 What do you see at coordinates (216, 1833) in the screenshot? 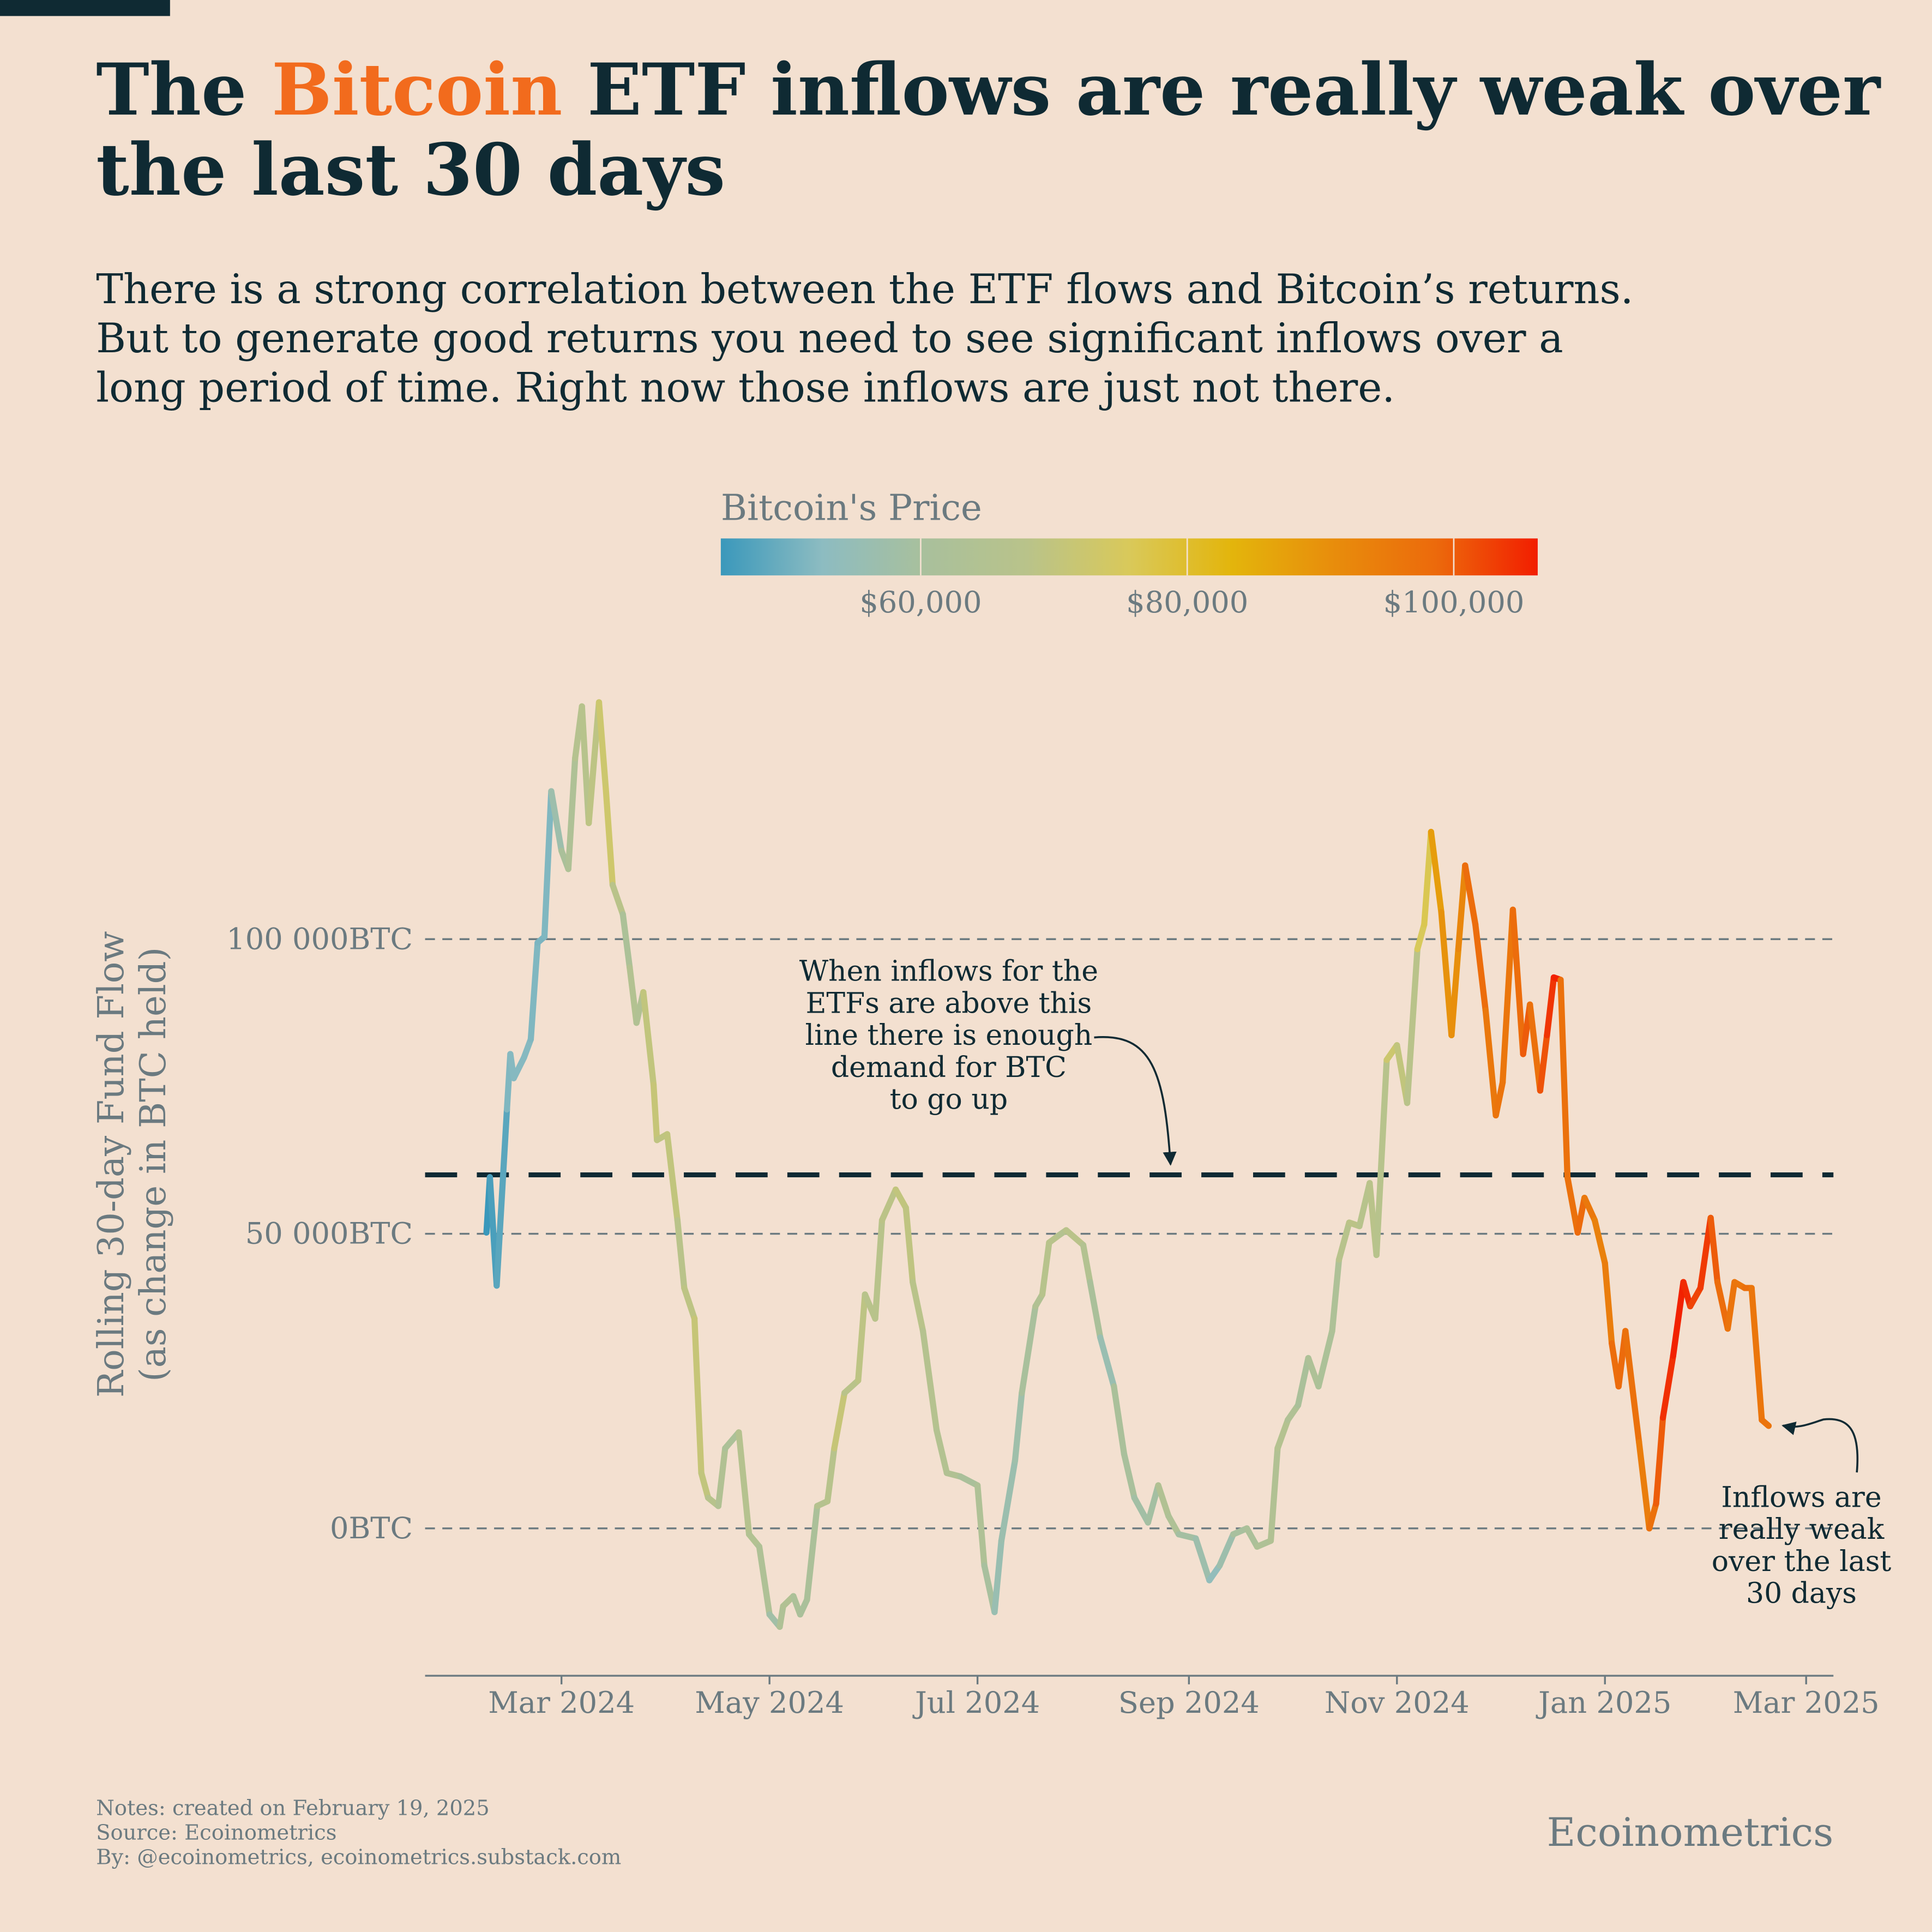
I see `footer-note: Source: Ecoinometrics` at bounding box center [216, 1833].